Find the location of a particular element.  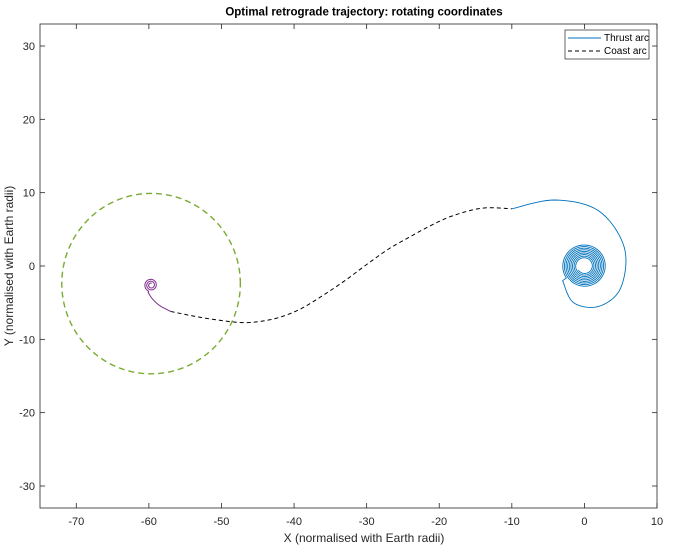

y-tick-label: -20 is located at coordinates (27, 414).